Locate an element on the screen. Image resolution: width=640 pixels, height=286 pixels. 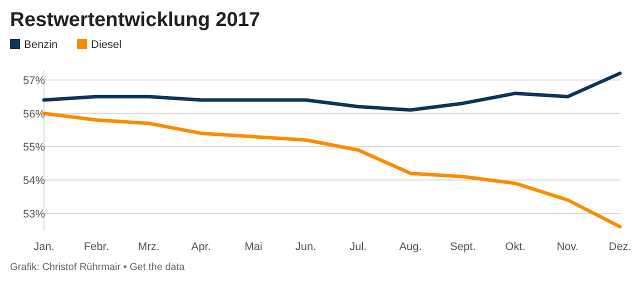
x-tick-label: Okt. is located at coordinates (515, 247).